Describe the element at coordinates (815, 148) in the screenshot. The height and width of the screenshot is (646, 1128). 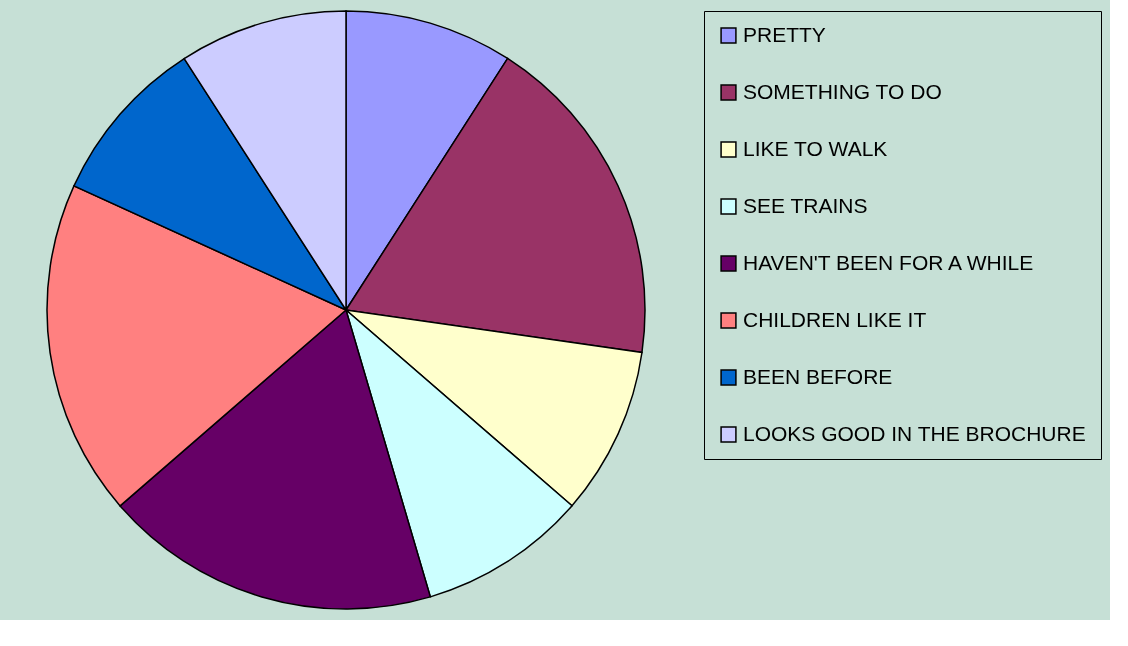
I see `legend-label: LIKE TO WALK` at that location.